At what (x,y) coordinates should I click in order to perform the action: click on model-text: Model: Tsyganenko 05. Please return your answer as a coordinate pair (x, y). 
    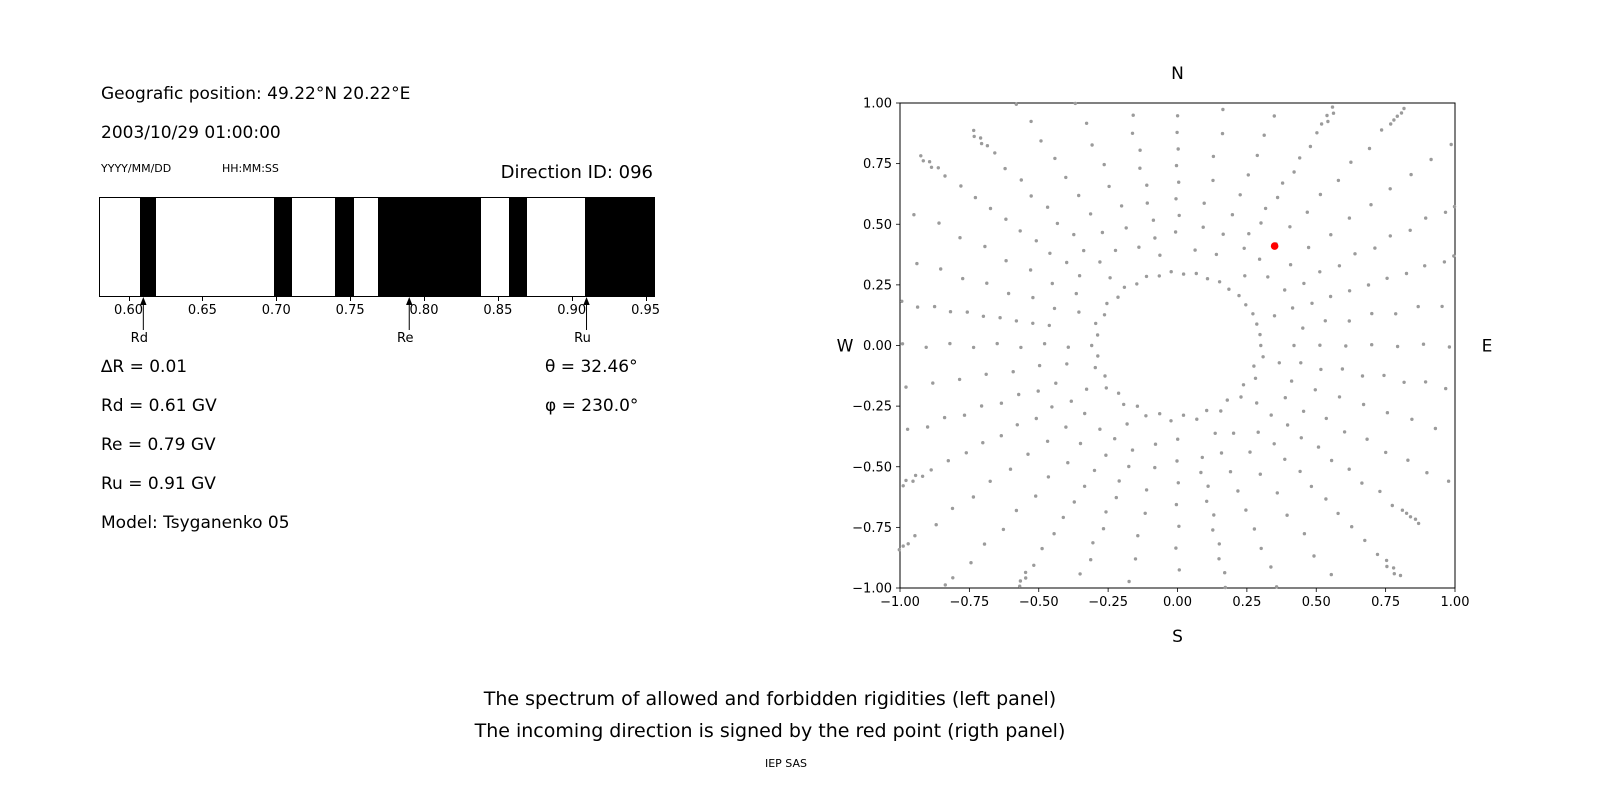
    Looking at the image, I should click on (195, 523).